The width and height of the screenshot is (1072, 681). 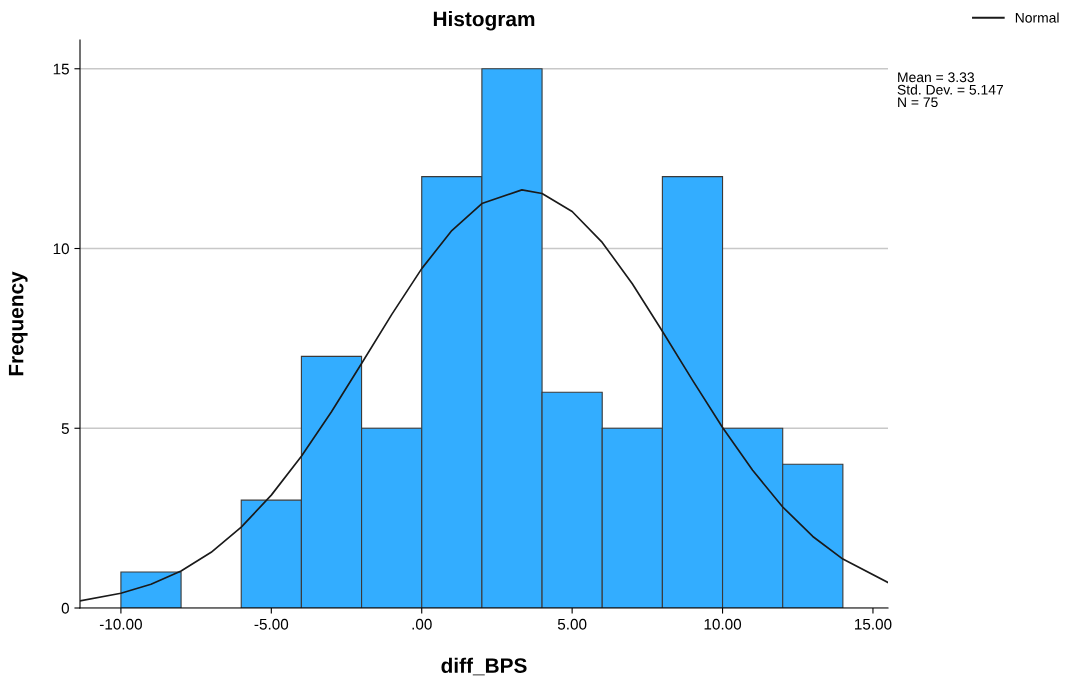 I want to click on y-tick-label: 15, so click(x=61, y=69).